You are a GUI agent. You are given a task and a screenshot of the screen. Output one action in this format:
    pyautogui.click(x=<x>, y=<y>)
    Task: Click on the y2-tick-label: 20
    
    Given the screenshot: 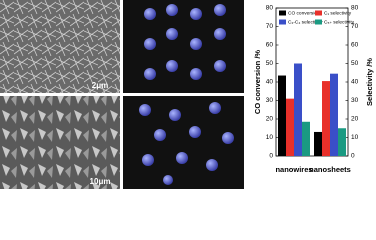 What is the action you would take?
    pyautogui.click(x=355, y=119)
    